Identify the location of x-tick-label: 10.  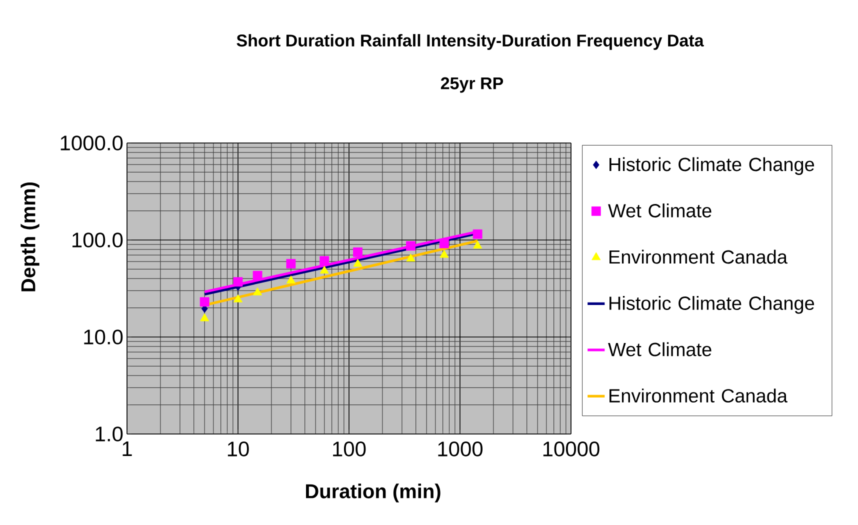
(238, 449).